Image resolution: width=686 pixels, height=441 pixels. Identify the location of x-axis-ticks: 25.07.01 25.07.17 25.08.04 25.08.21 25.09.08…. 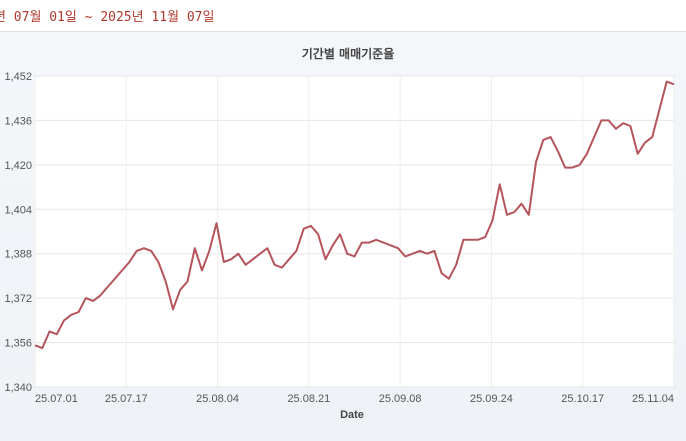
(354, 399).